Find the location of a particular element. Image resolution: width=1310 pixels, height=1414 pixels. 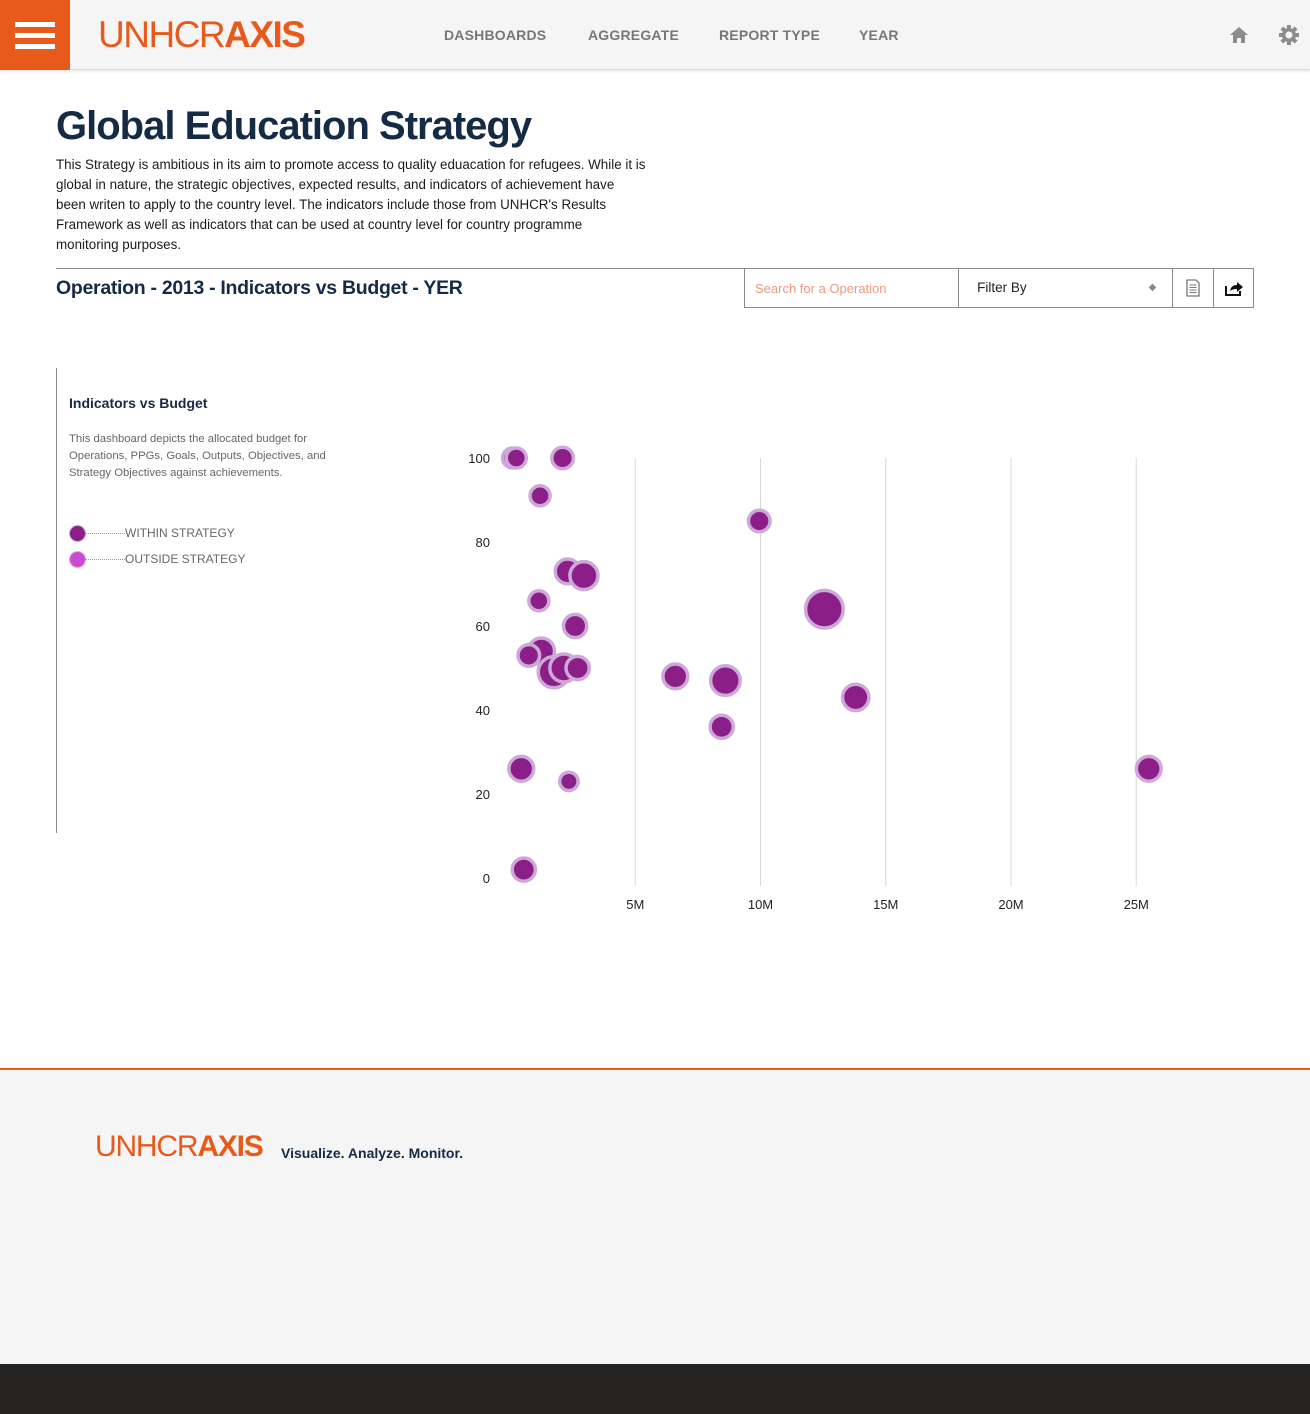

gear-icon is located at coordinates (1289, 35).